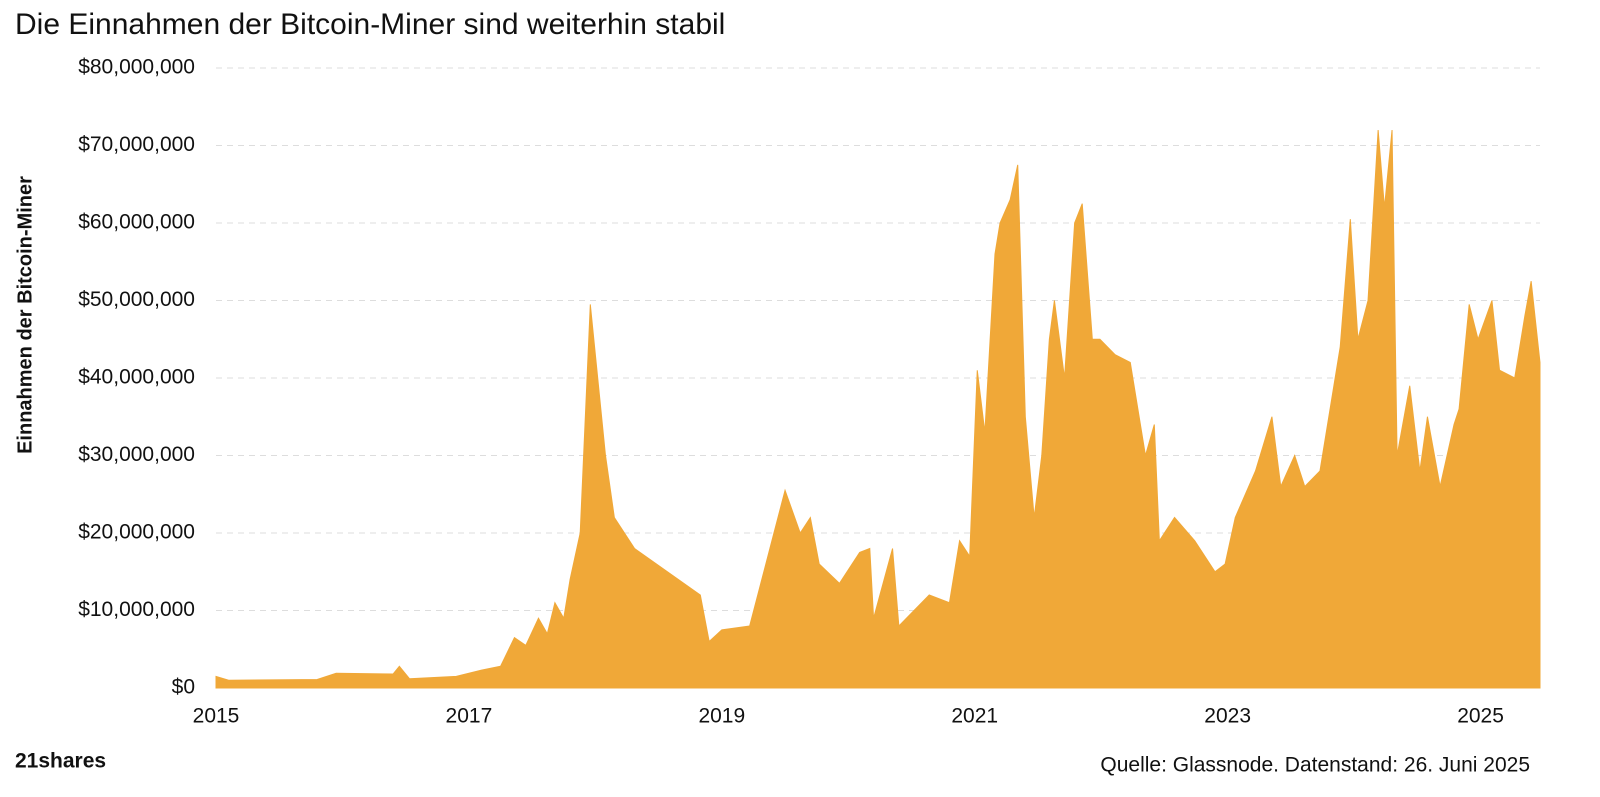  What do you see at coordinates (974, 716) in the screenshot?
I see `x-tick-label: 2021` at bounding box center [974, 716].